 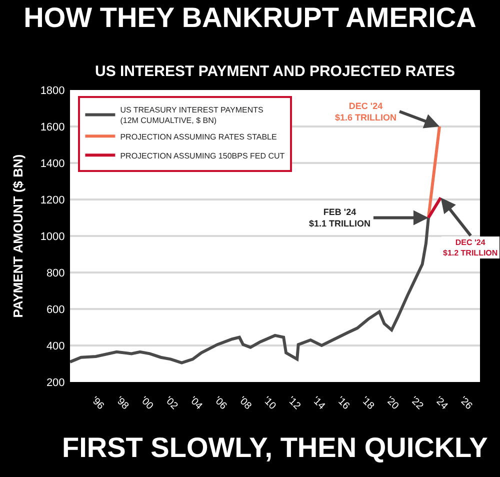 I want to click on x-tick-label: '12, so click(x=294, y=403).